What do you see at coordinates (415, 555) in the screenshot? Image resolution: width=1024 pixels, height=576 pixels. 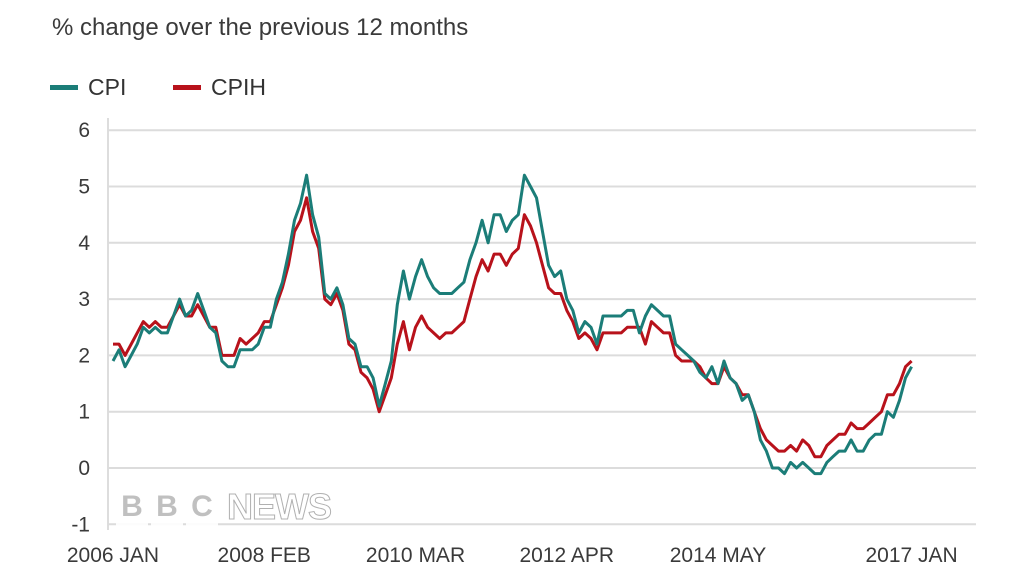 I see `x-tick-label: 2010 MAR` at bounding box center [415, 555].